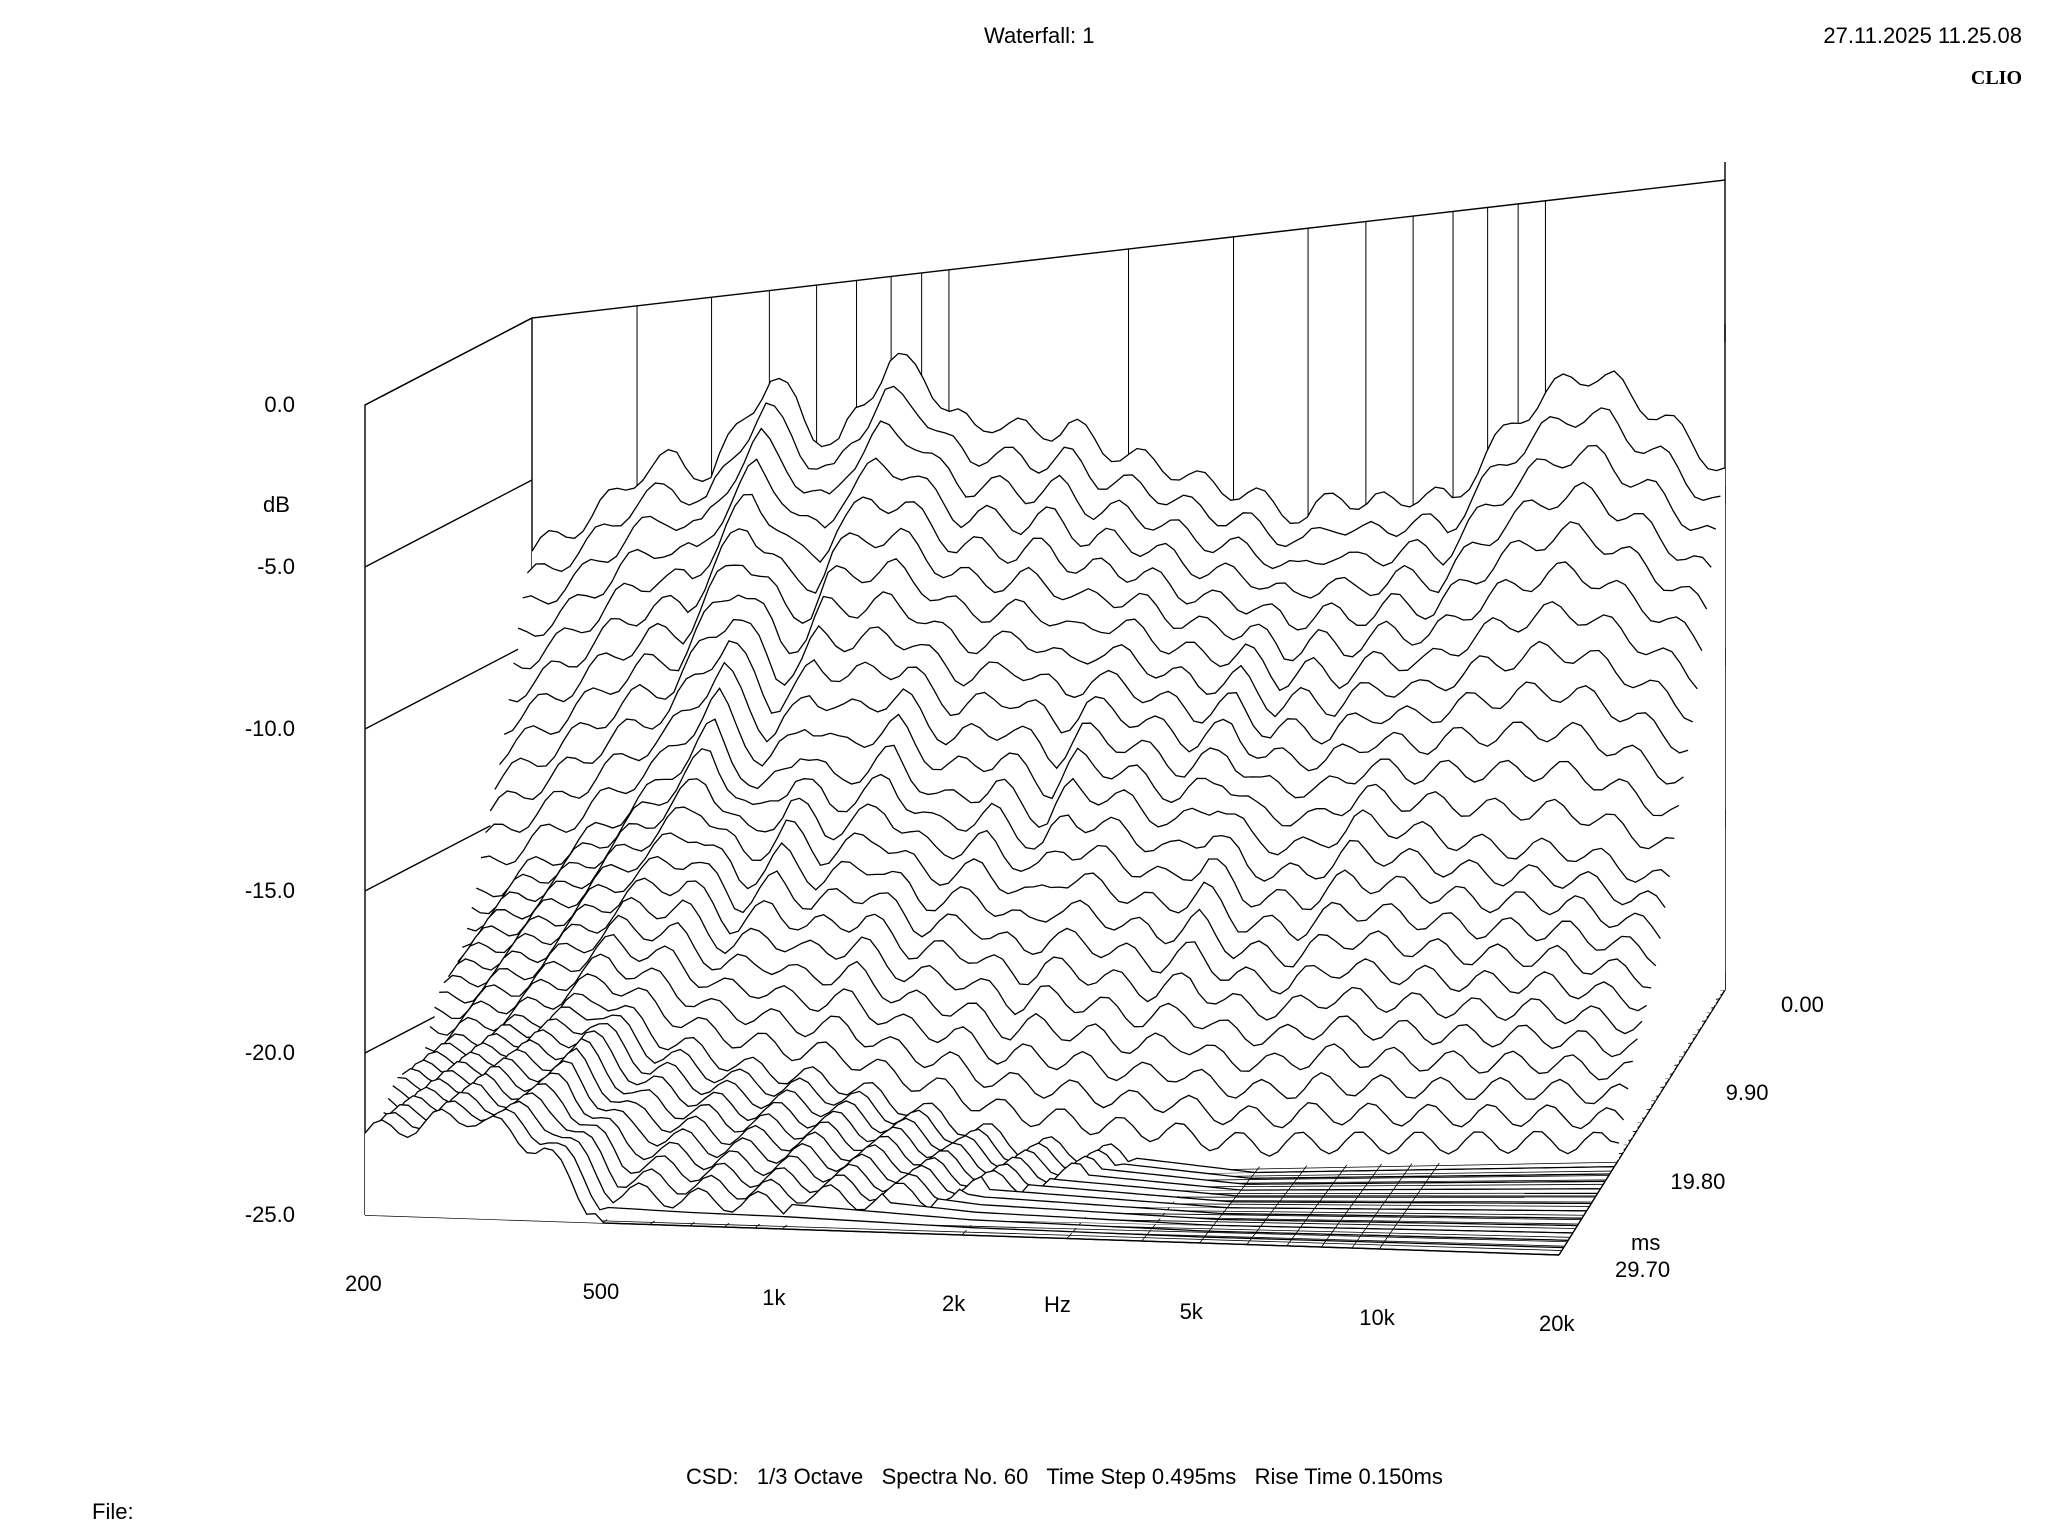 This screenshot has height=1536, width=2048. I want to click on x-tick-label: 20k, so click(1557, 1323).